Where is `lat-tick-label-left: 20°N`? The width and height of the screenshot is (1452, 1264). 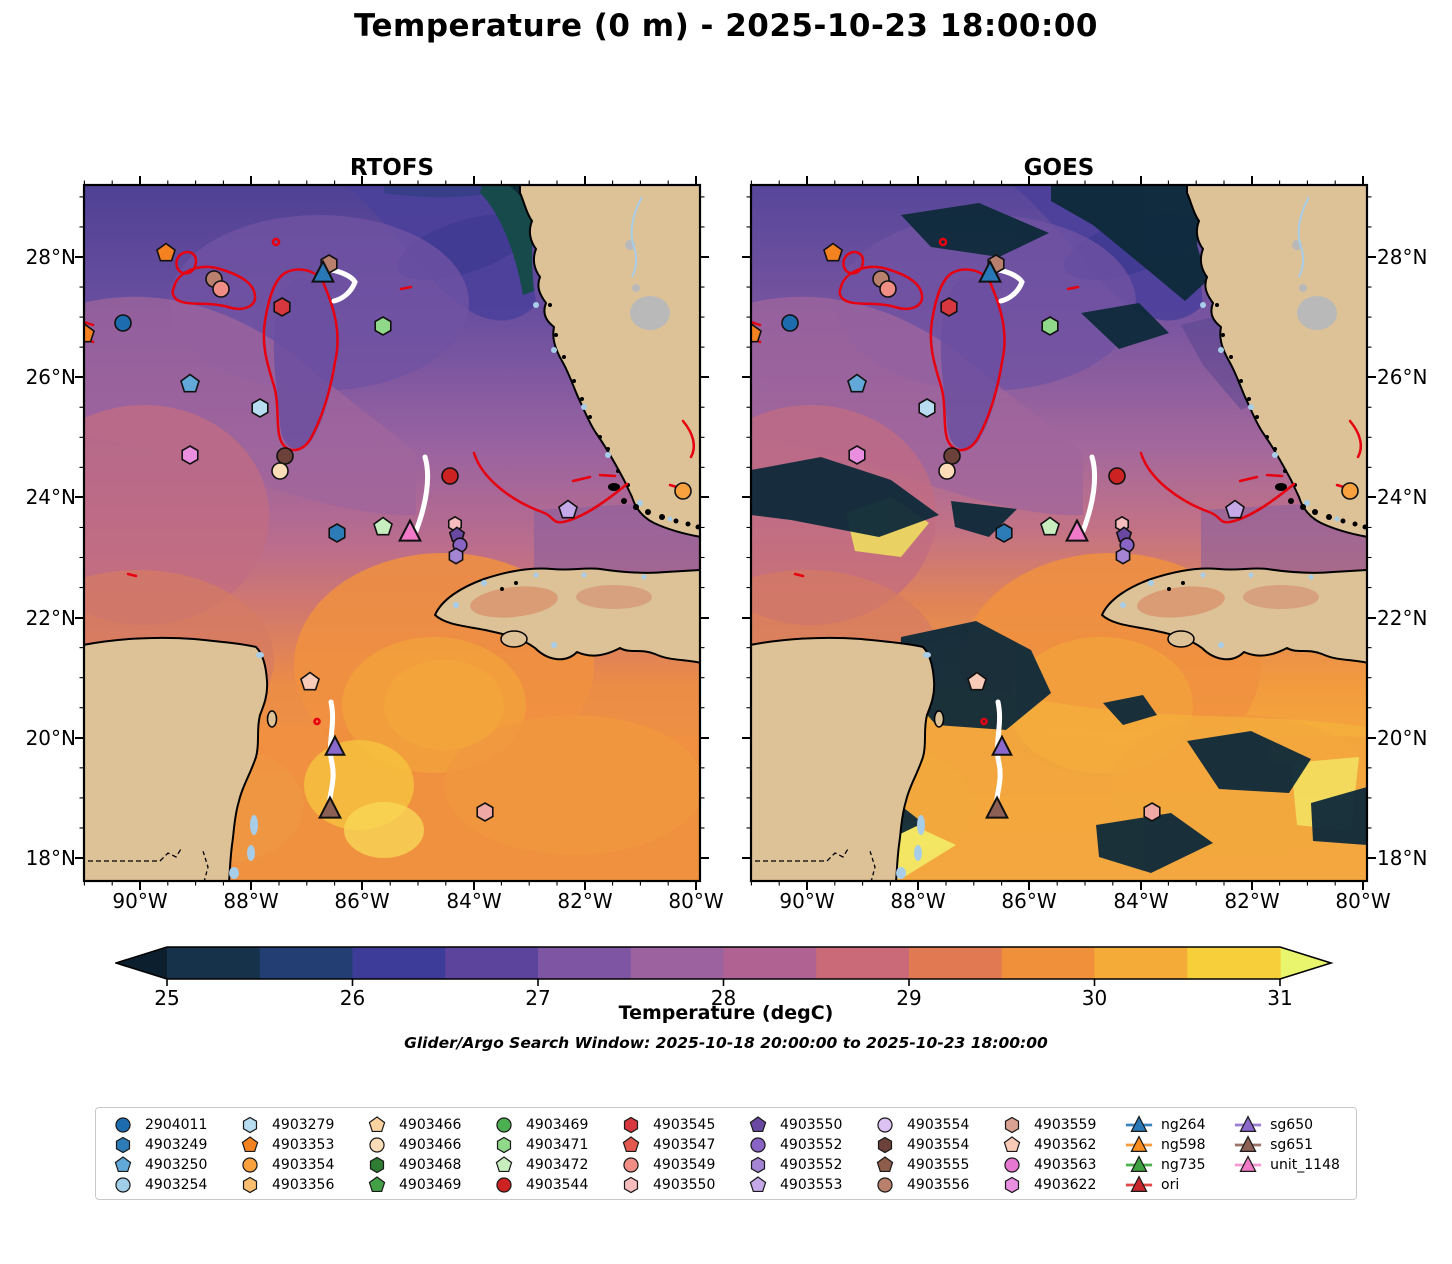 lat-tick-label-left: 20°N is located at coordinates (50, 738).